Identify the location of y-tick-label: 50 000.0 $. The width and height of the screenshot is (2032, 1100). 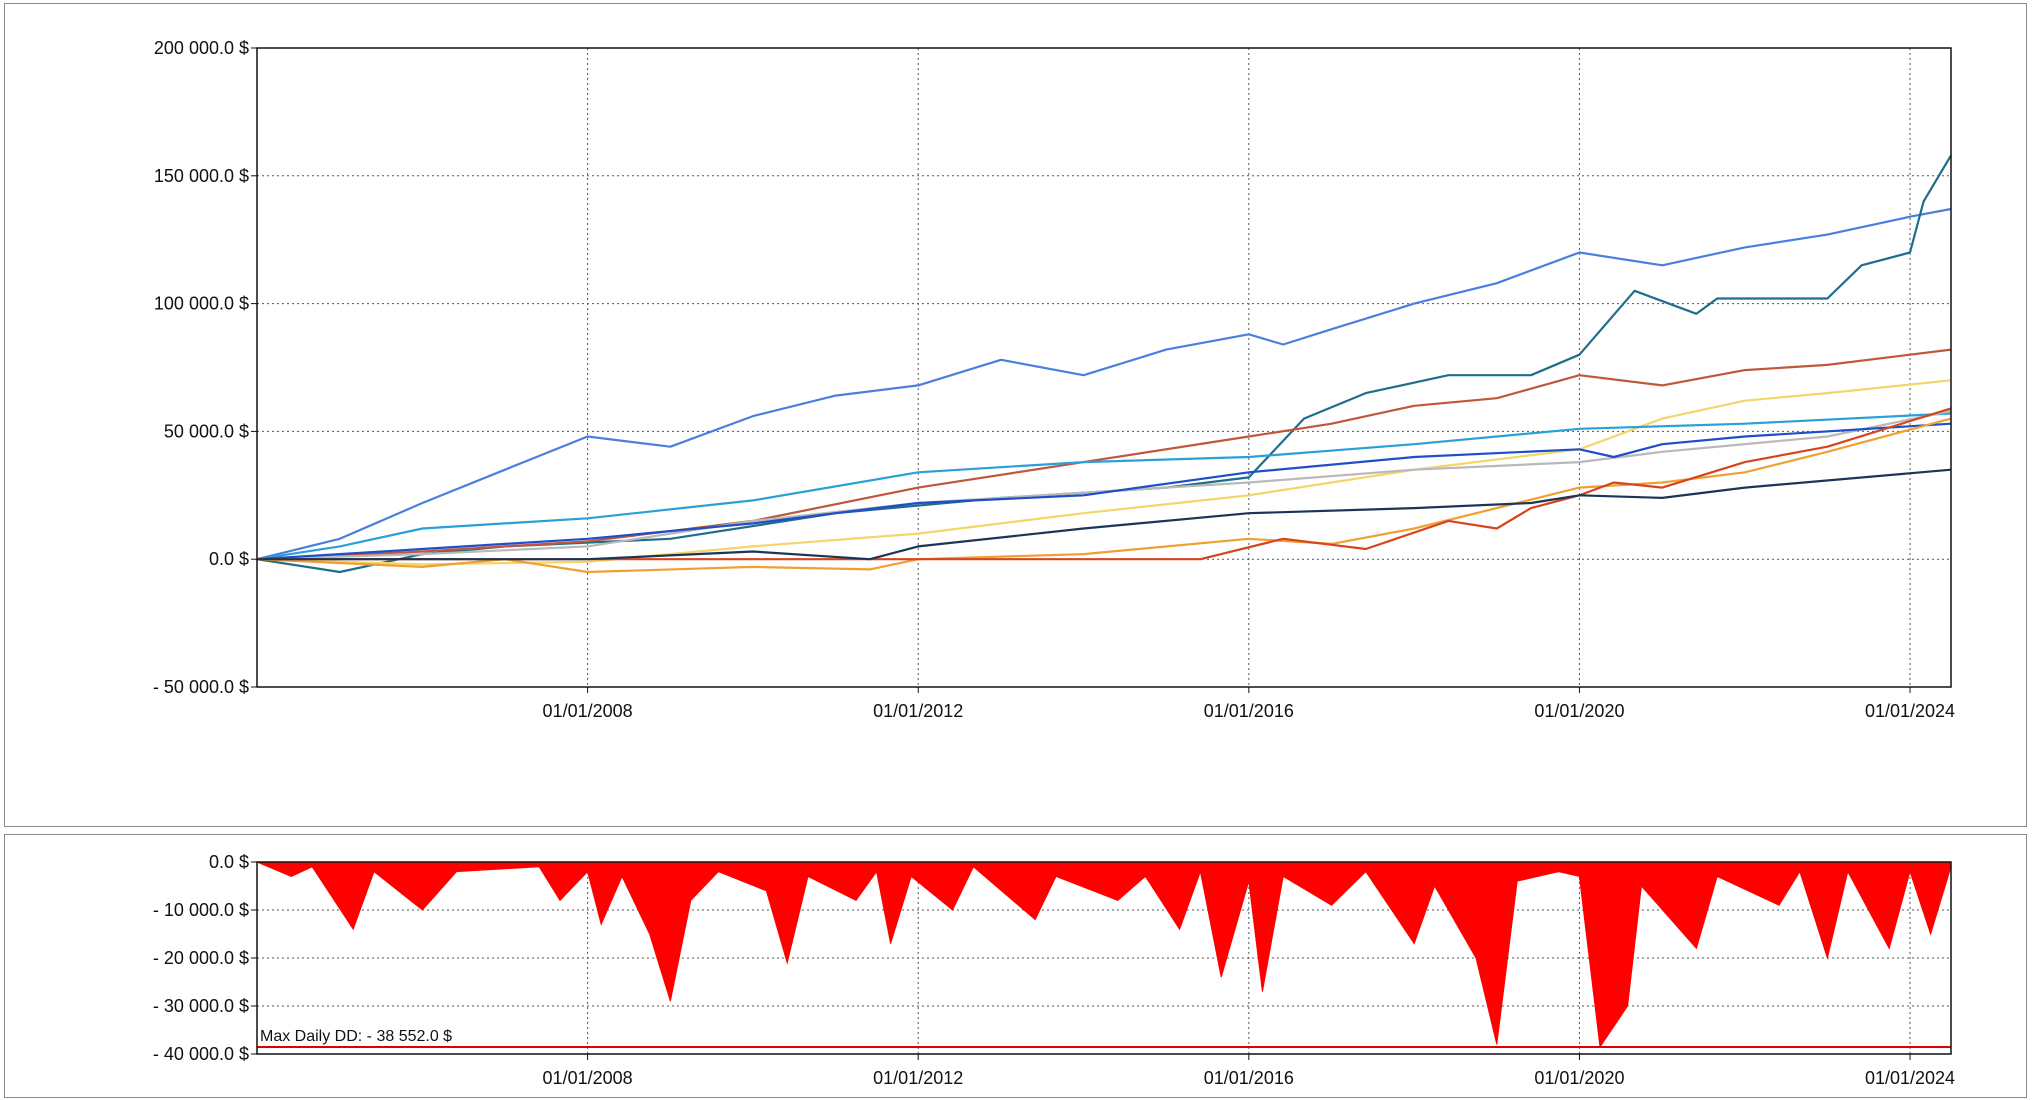
(206, 431).